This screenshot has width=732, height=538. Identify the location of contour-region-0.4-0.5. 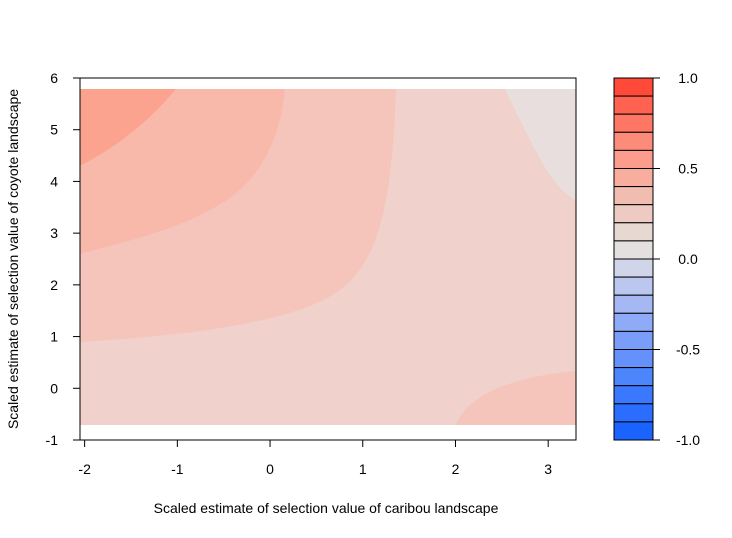
(128, 127).